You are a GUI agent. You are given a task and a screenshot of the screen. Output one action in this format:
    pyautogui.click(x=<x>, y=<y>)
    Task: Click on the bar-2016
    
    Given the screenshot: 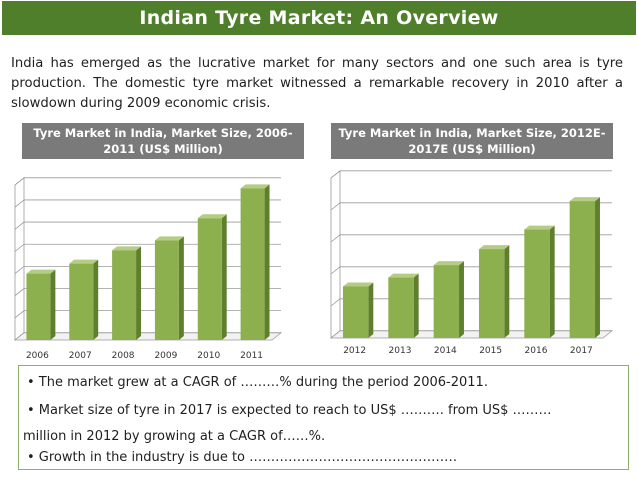 What is the action you would take?
    pyautogui.click(x=539, y=281)
    